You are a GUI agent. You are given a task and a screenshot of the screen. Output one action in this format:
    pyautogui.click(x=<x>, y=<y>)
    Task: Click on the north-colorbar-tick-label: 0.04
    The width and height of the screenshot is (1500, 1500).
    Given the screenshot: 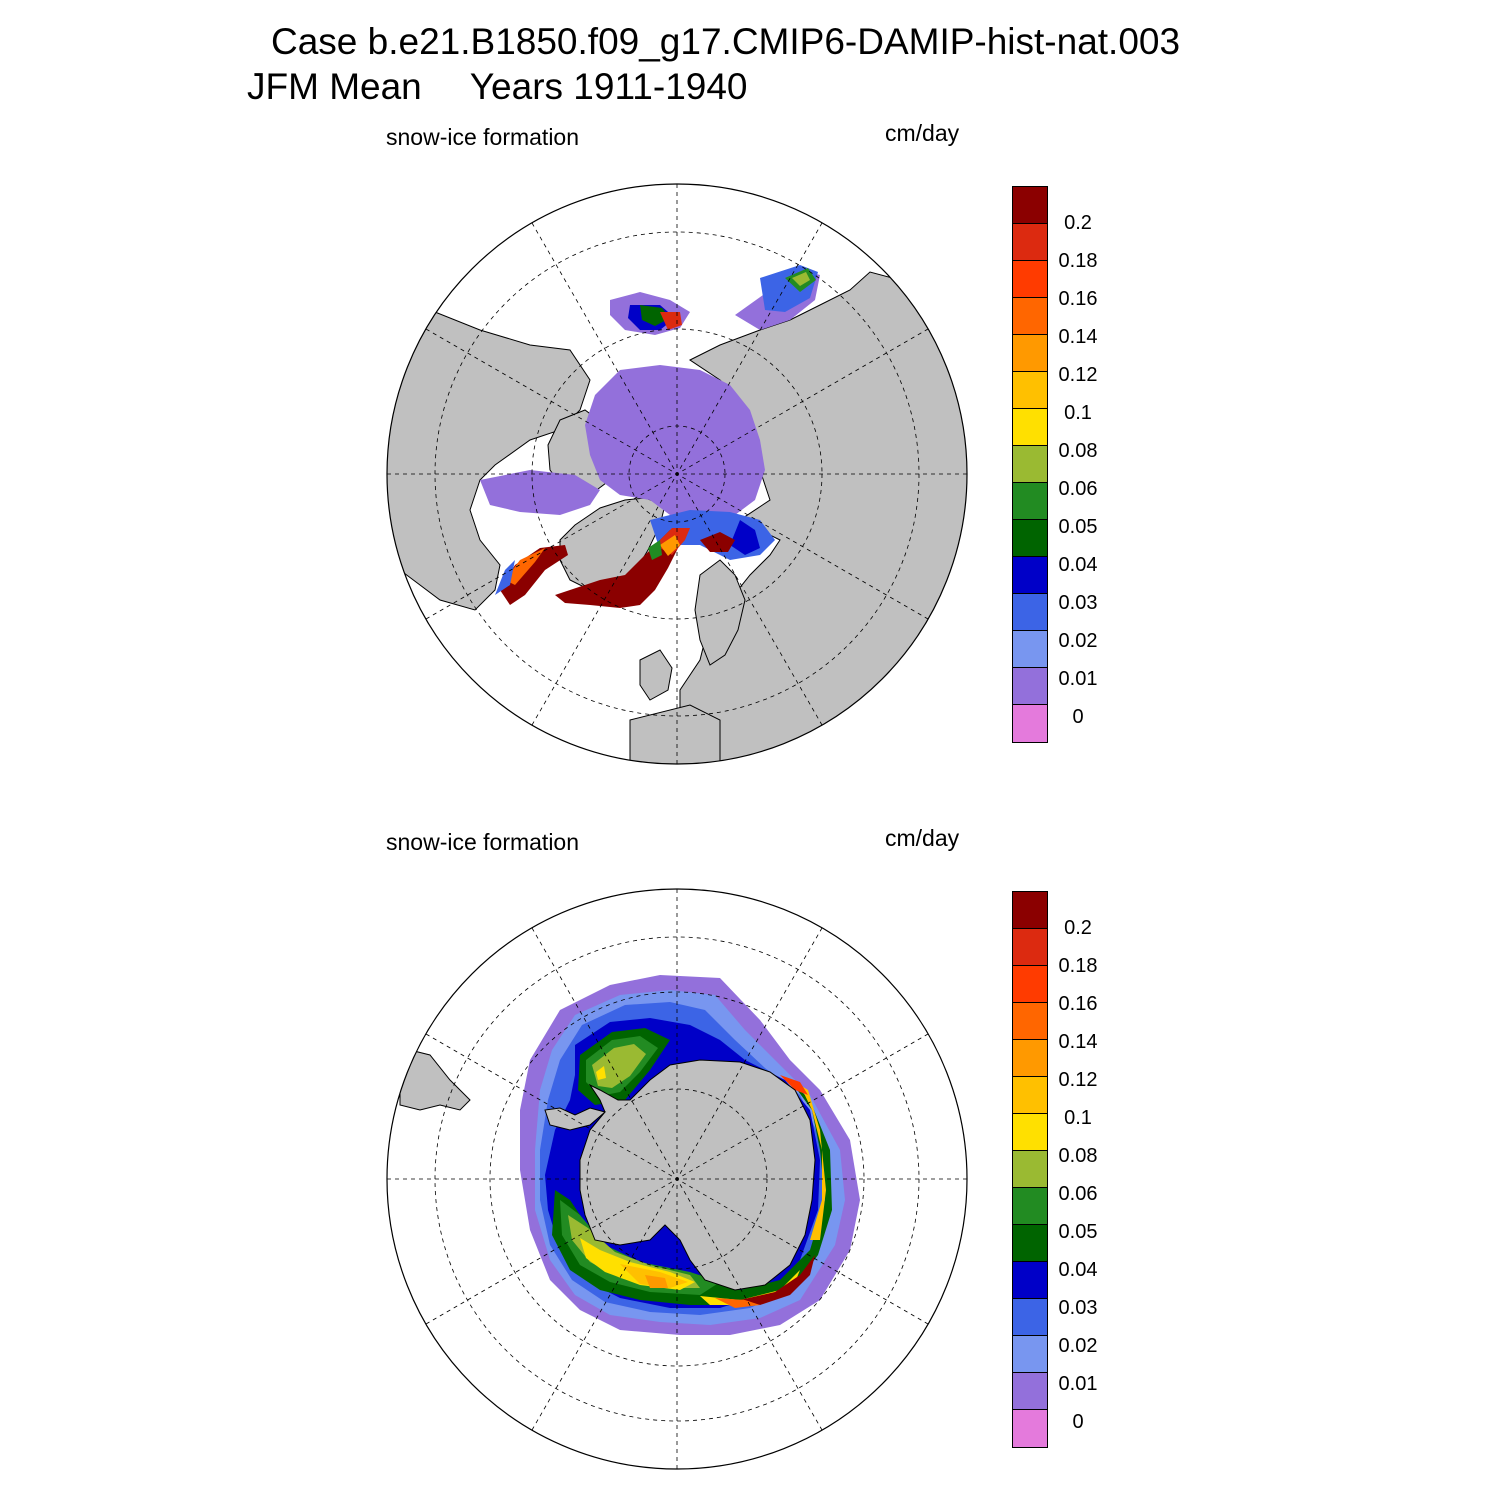 What is the action you would take?
    pyautogui.click(x=1078, y=565)
    